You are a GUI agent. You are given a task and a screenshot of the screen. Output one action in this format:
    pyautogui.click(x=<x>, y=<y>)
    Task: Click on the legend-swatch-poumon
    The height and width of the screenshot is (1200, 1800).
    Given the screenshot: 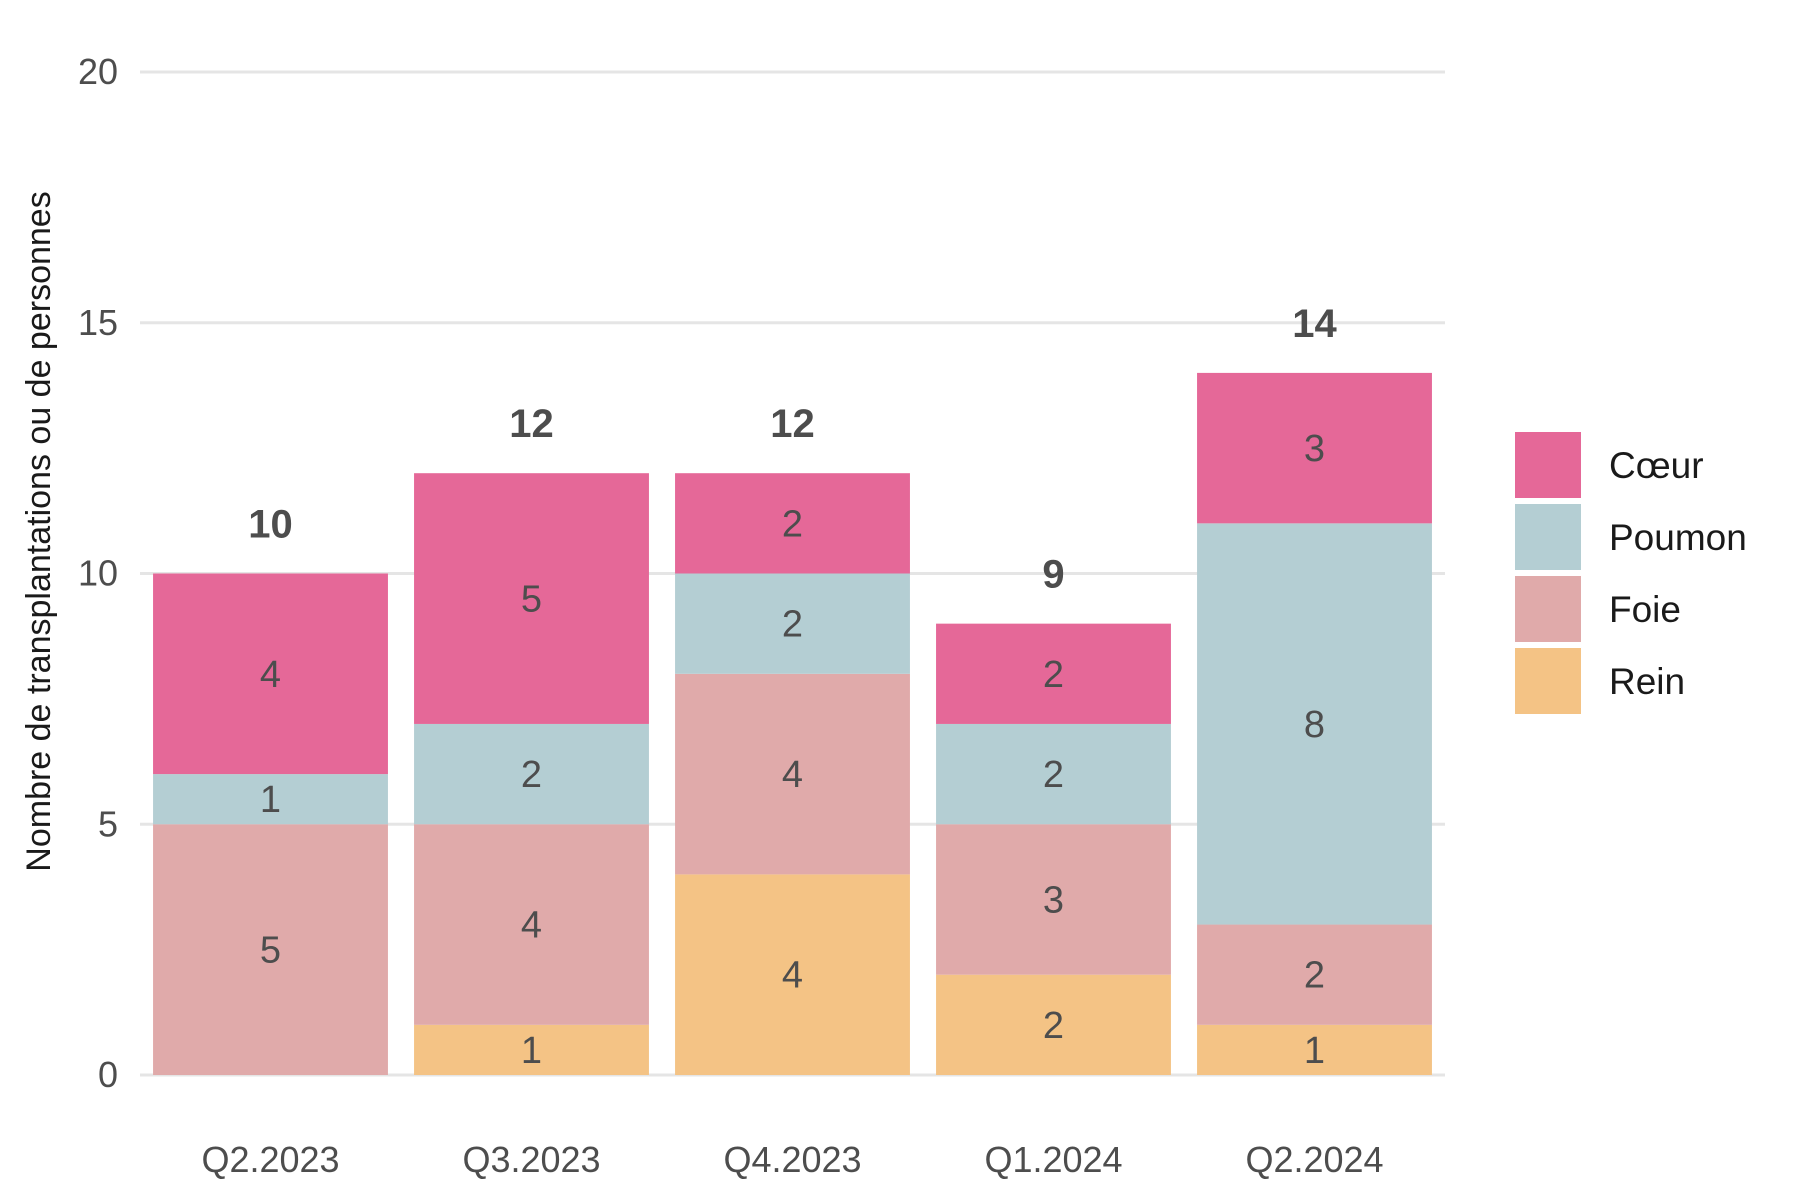 What is the action you would take?
    pyautogui.click(x=1548, y=537)
    